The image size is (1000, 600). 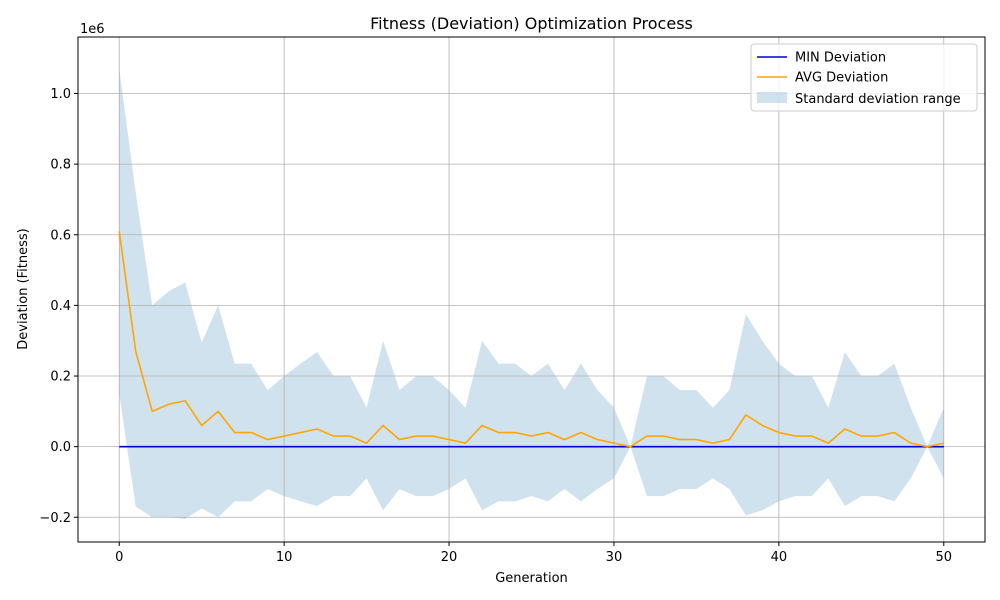 I want to click on x-axis-label: Generation, so click(x=531, y=578).